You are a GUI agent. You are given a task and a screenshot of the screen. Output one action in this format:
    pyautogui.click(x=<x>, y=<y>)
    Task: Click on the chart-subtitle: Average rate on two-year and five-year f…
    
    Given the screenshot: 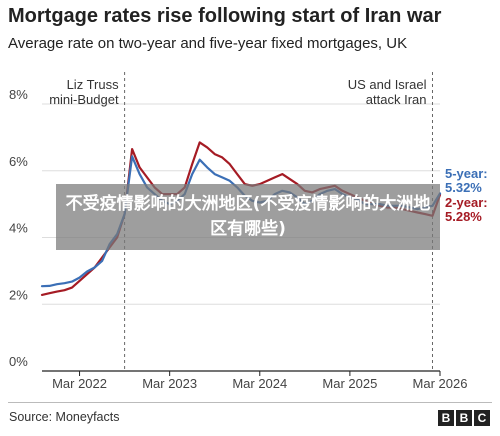 What is the action you would take?
    pyautogui.click(x=208, y=43)
    